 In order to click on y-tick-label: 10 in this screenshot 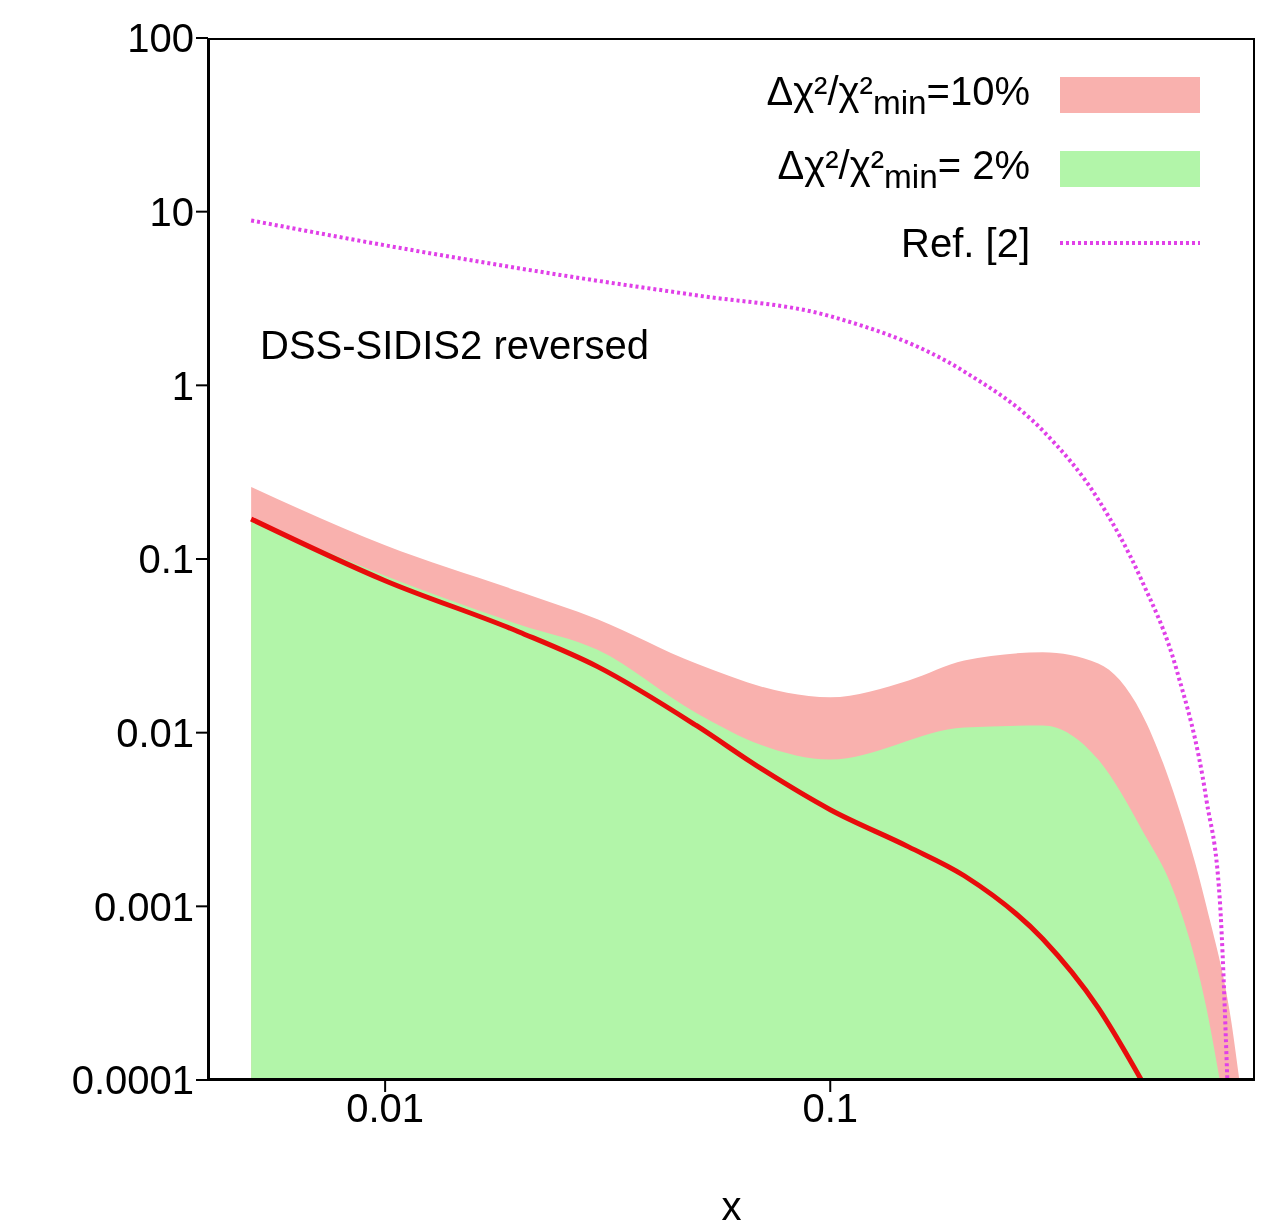, I will do `click(171, 211)`.